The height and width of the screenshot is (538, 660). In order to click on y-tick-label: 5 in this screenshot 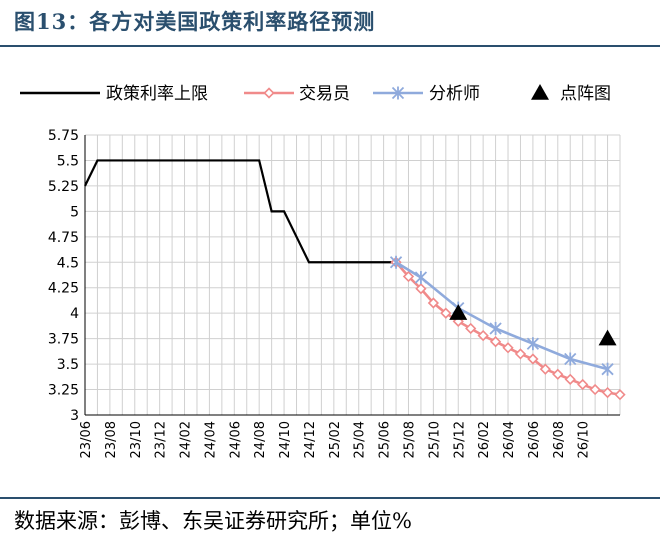, I will do `click(74, 212)`.